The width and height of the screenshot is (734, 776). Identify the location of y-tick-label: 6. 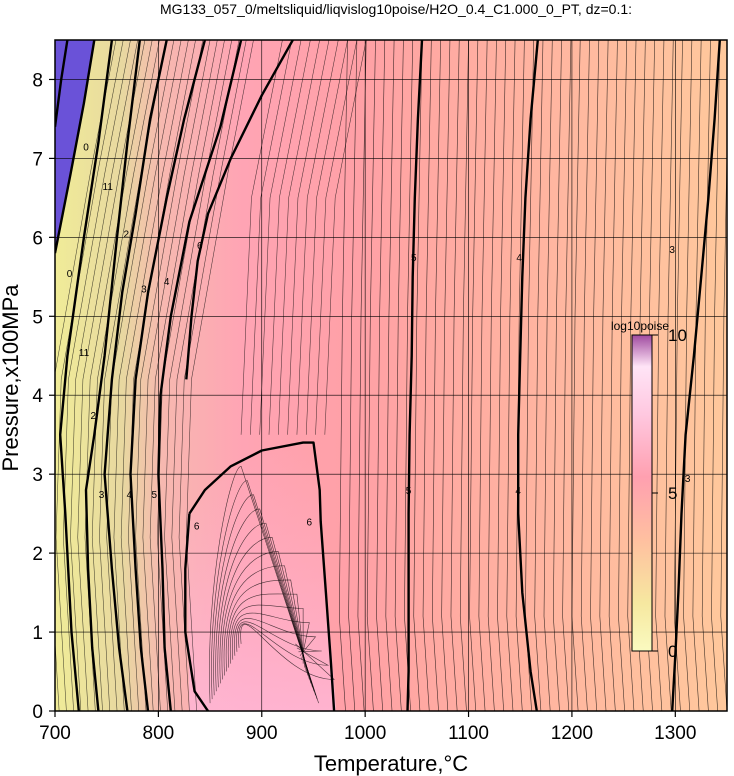
(37, 238).